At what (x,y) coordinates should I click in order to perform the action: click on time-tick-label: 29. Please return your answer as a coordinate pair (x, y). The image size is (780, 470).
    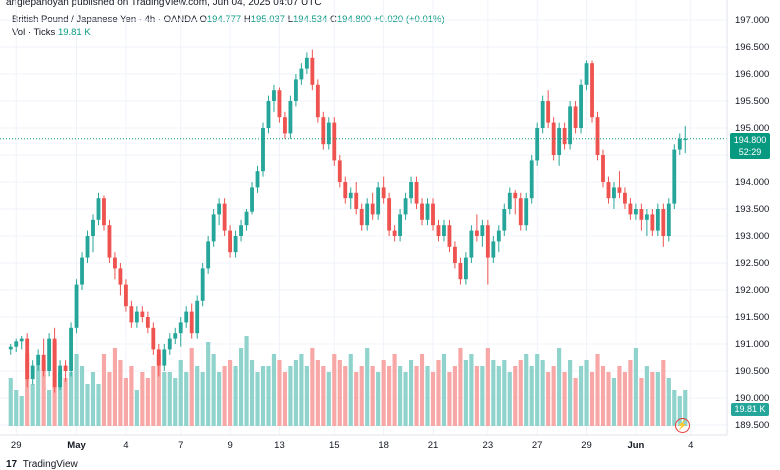
    Looking at the image, I should click on (586, 445).